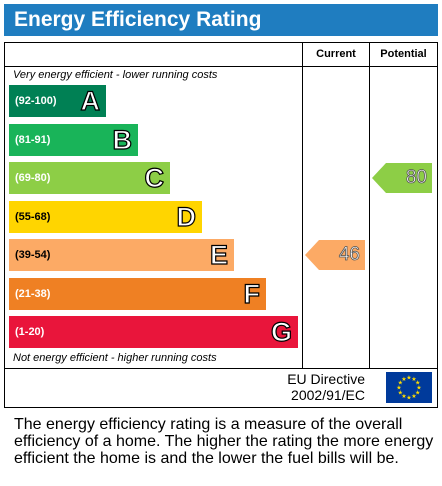  Describe the element at coordinates (105, 216) in the screenshot. I see `band-d: (55-68) D` at that location.